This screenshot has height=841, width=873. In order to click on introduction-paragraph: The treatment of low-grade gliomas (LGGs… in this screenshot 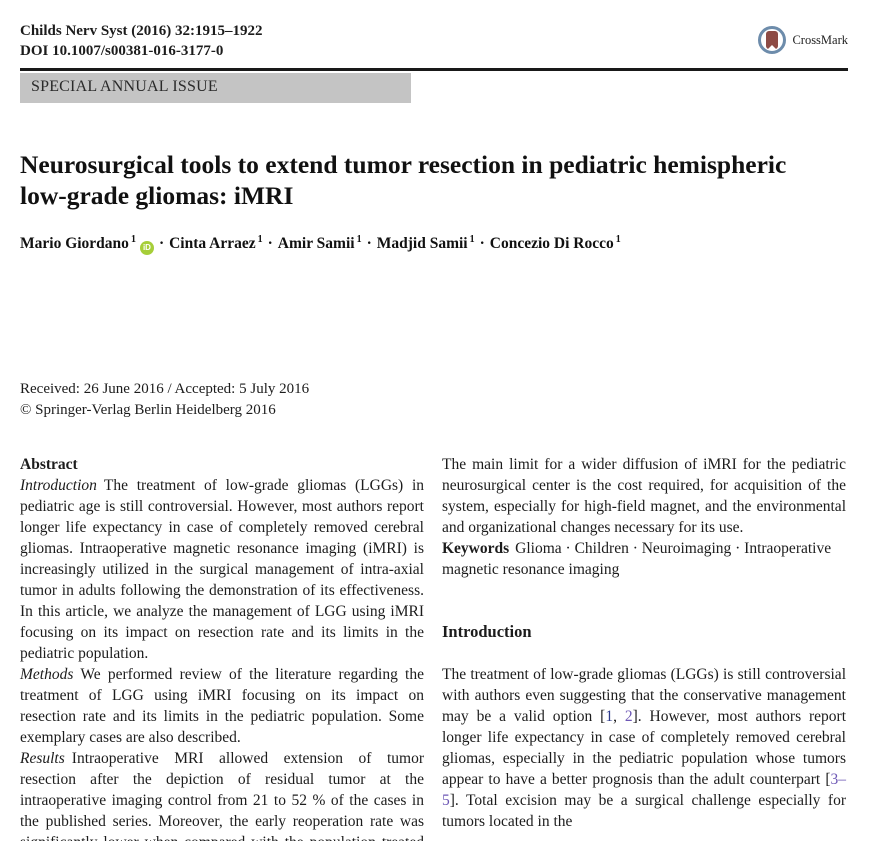, I will do `click(644, 748)`.